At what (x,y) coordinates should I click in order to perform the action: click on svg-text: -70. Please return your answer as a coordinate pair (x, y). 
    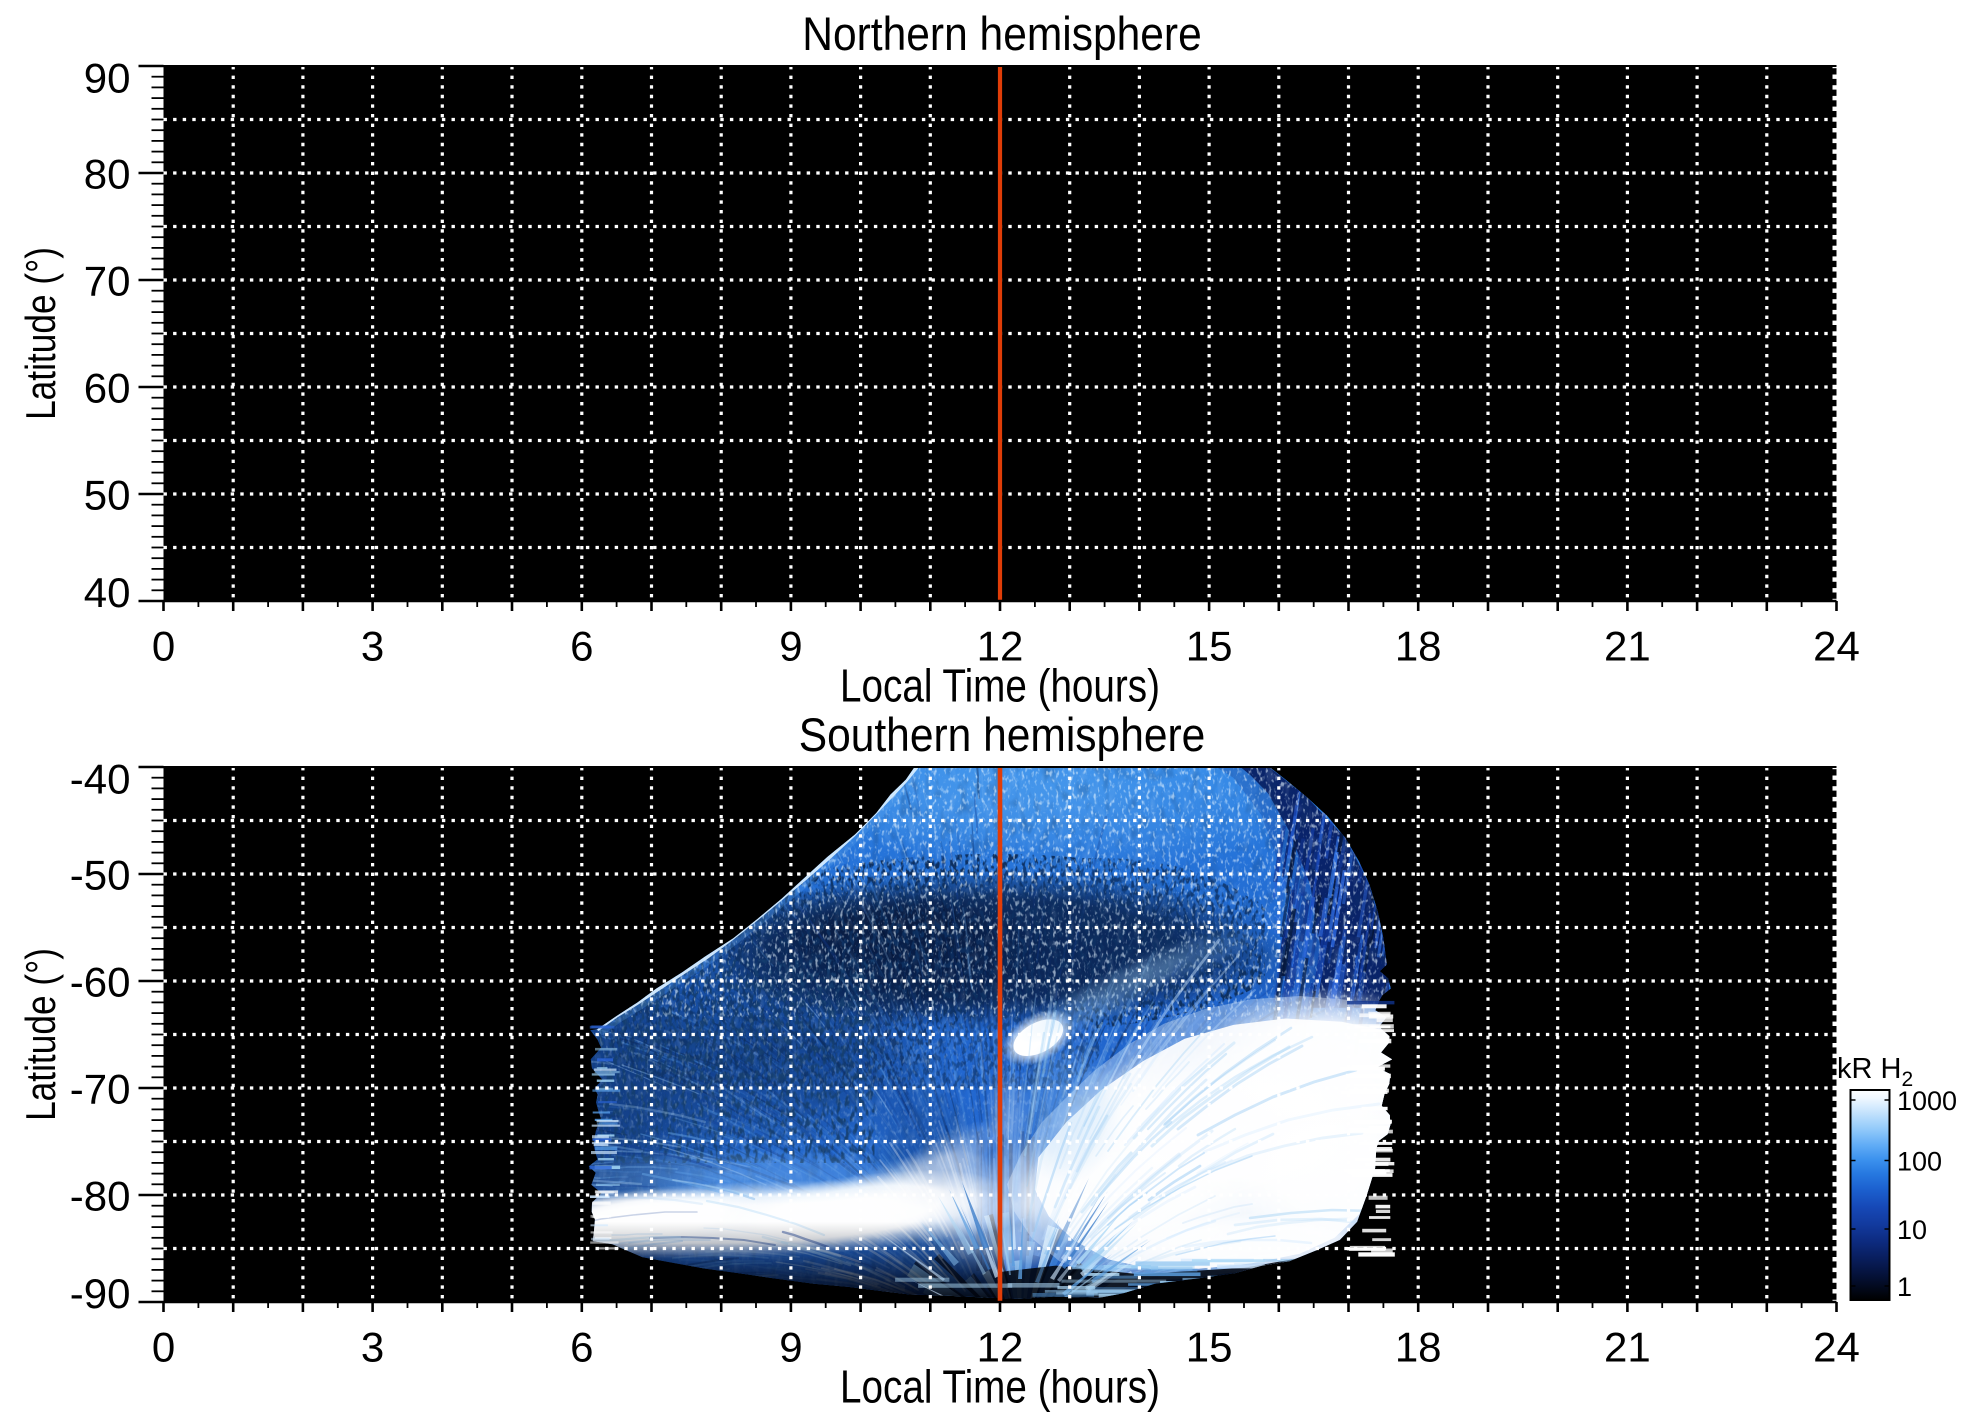
    Looking at the image, I should click on (100, 1088).